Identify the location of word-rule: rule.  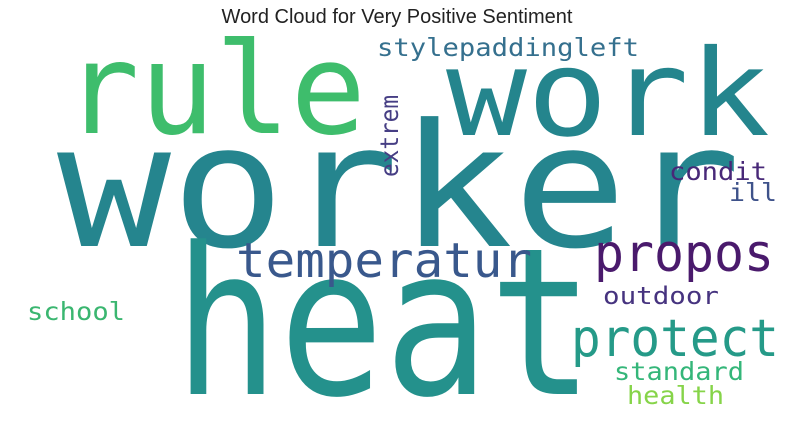
(215, 89).